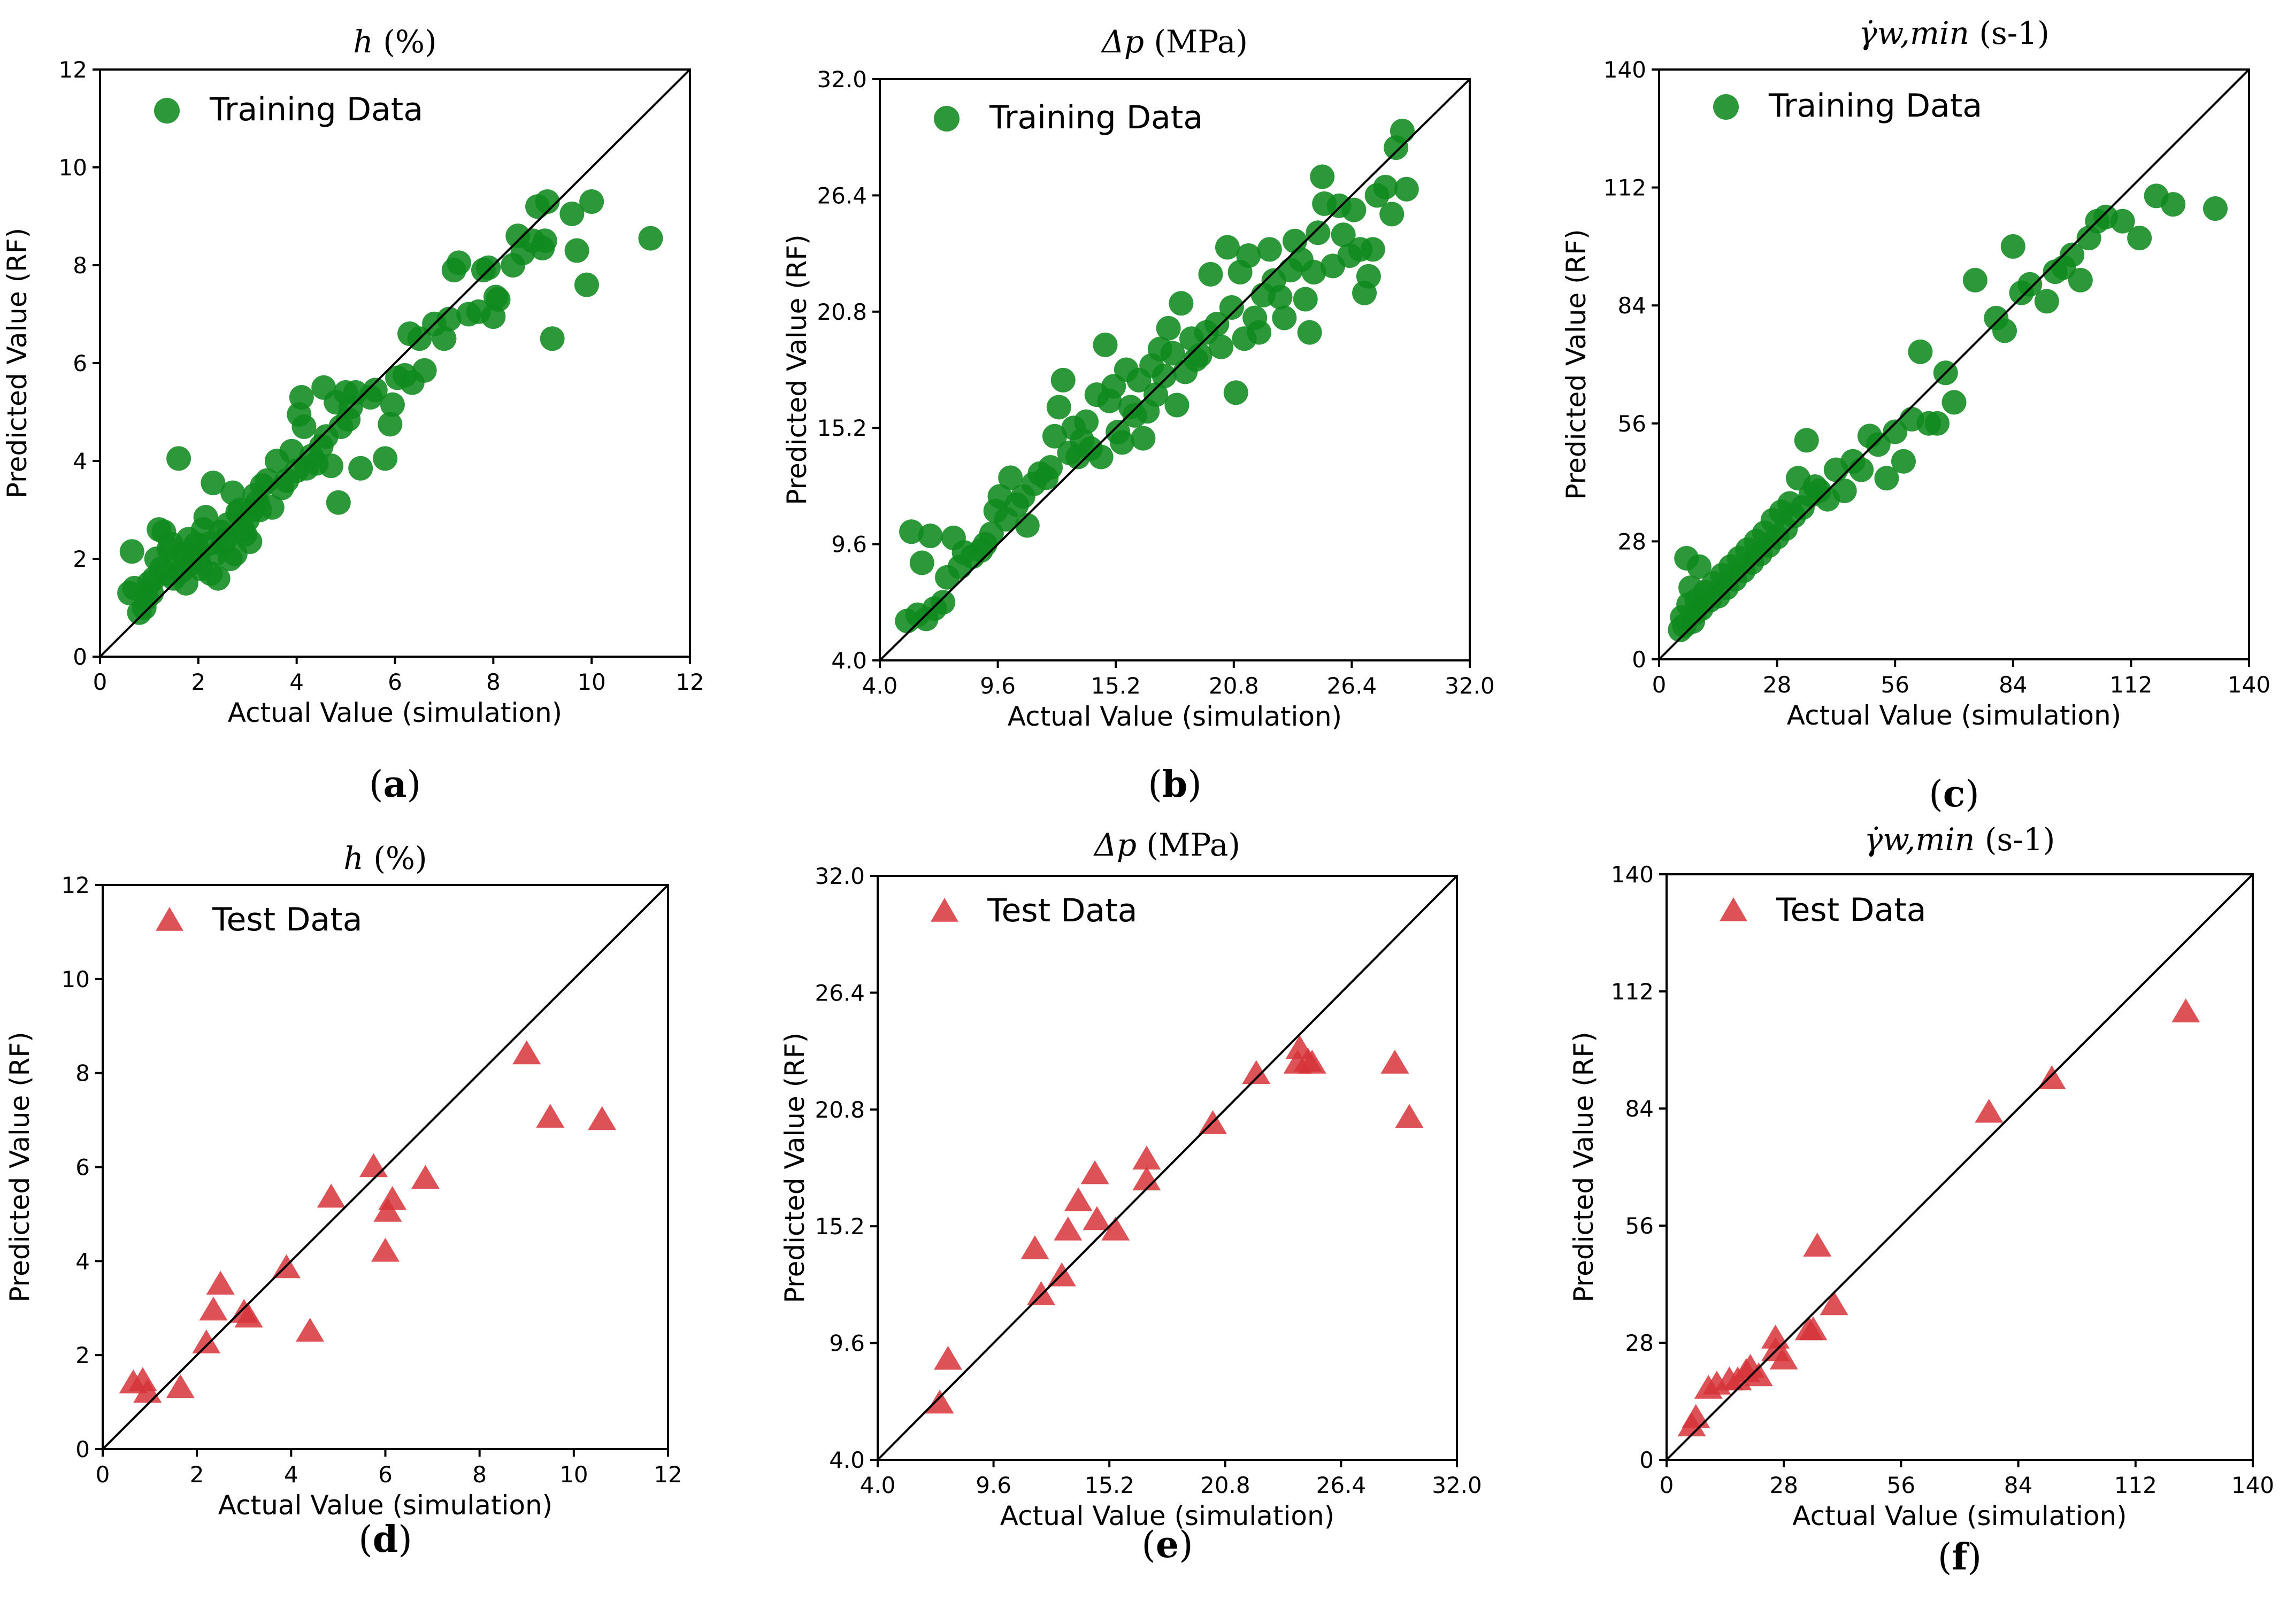 The width and height of the screenshot is (2287, 1624). What do you see at coordinates (842, 79) in the screenshot?
I see `y-tick-label: 32.0` at bounding box center [842, 79].